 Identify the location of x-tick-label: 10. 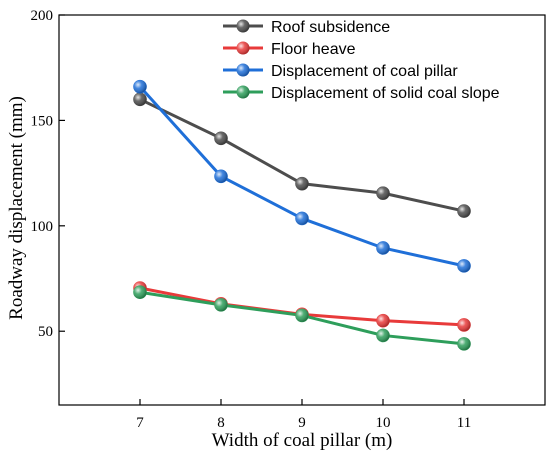
(383, 423).